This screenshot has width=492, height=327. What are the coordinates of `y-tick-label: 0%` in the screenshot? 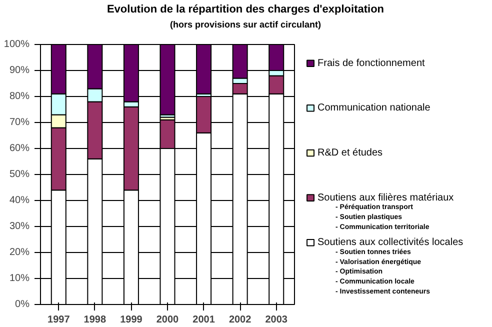 It's located at (22, 304).